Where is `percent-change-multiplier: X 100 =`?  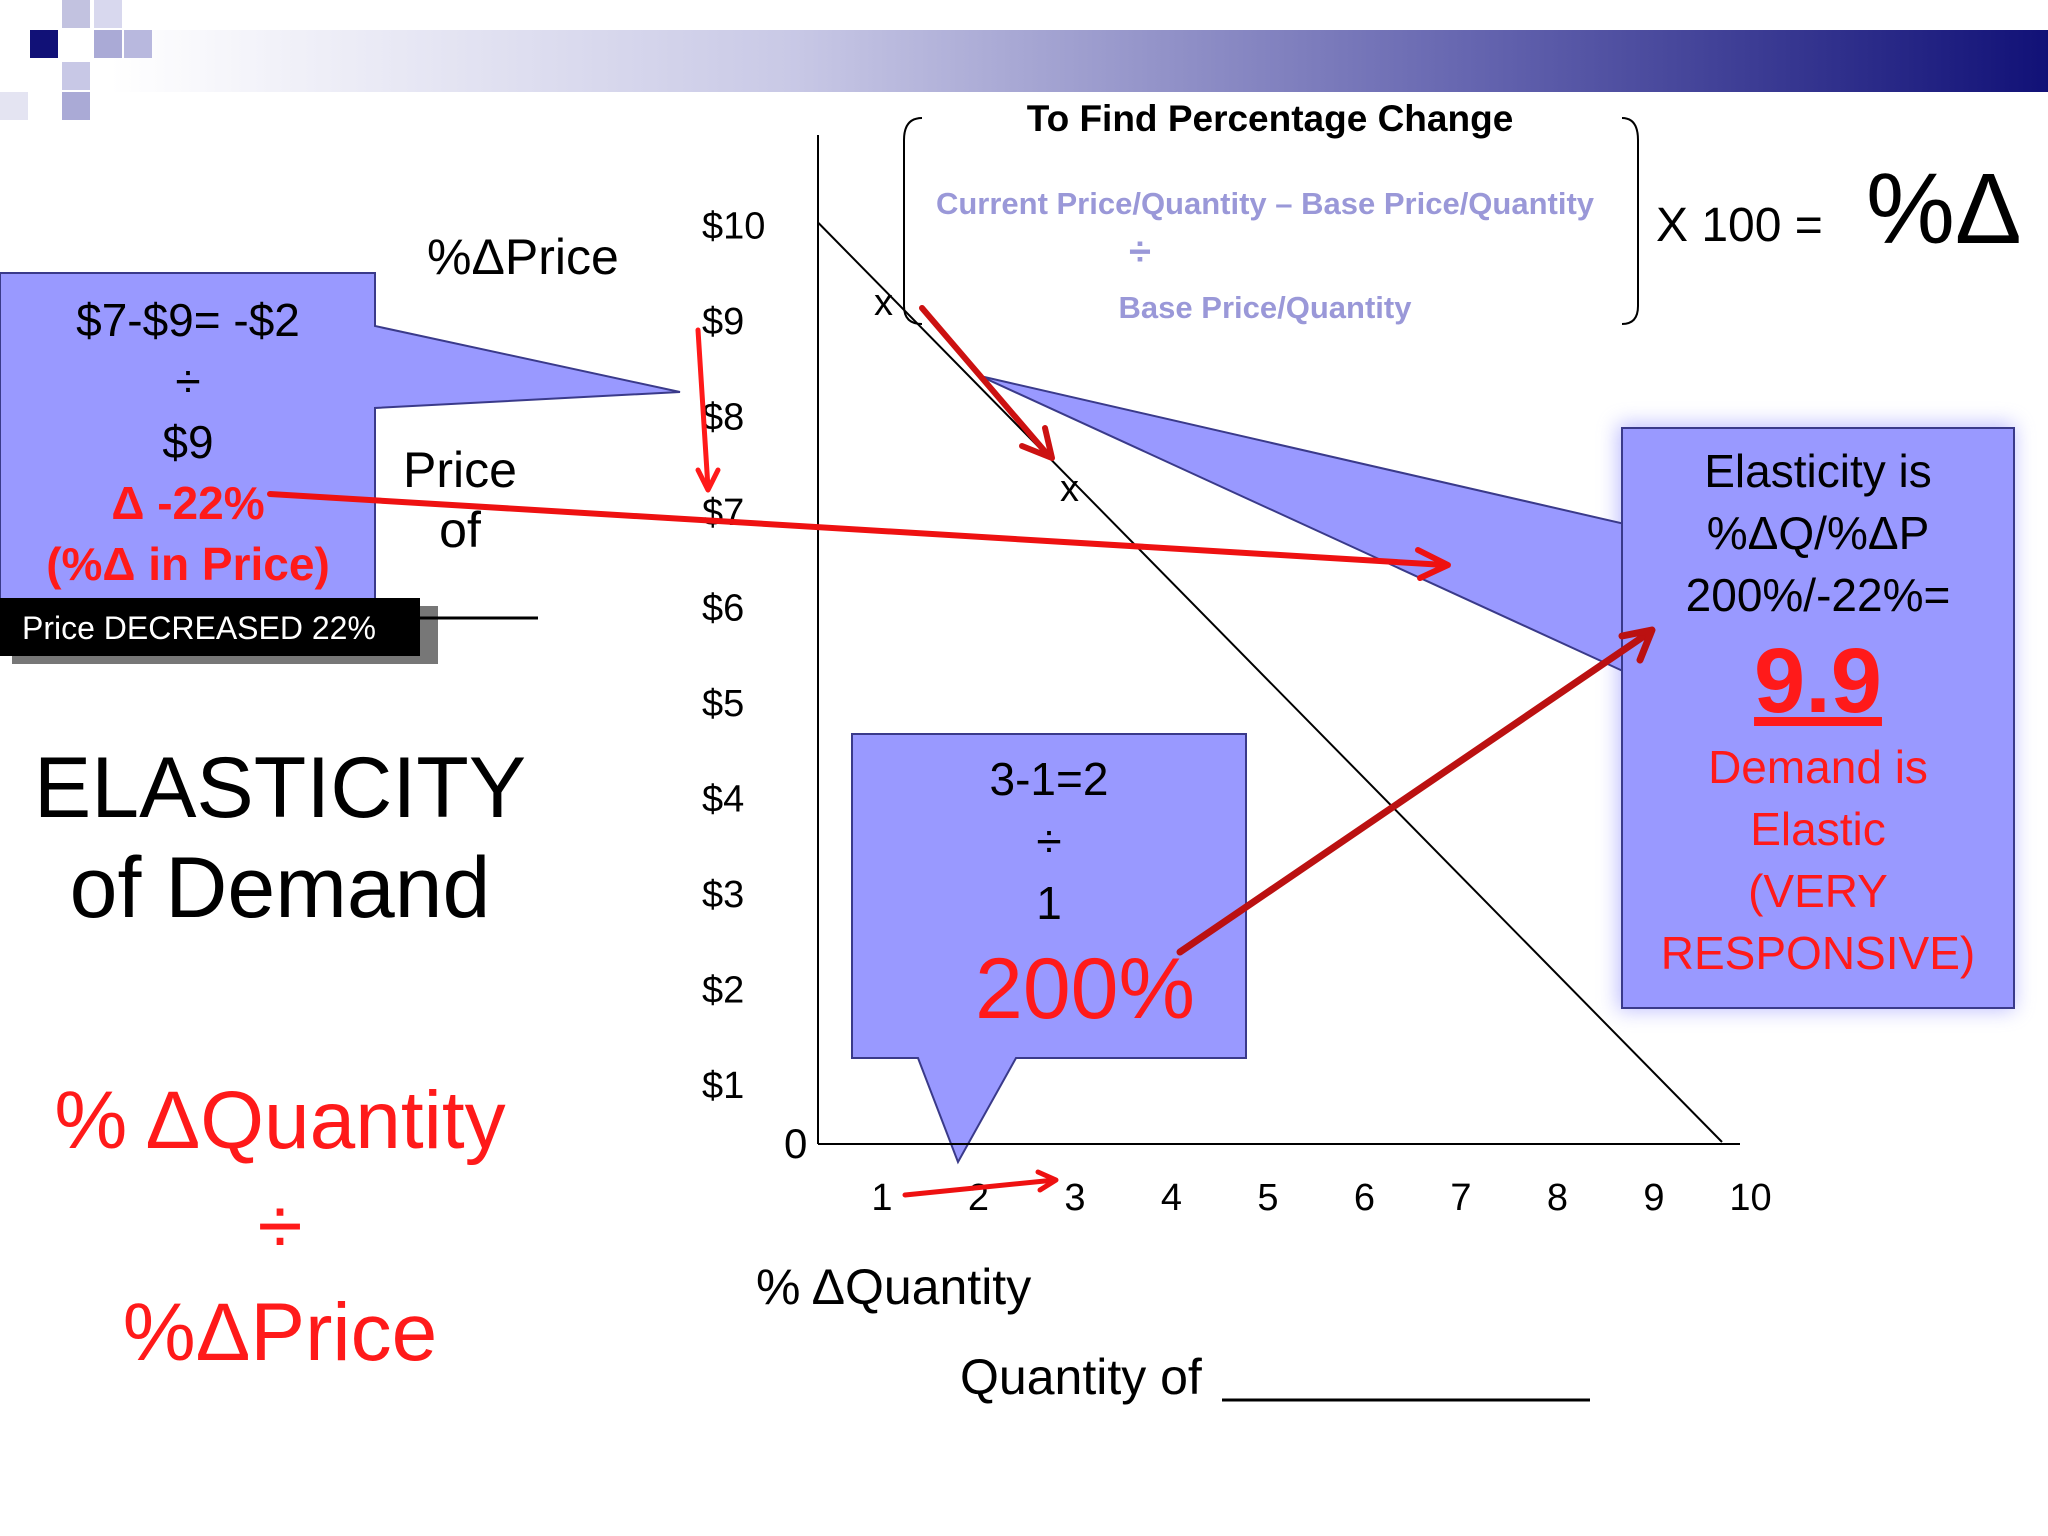 percent-change-multiplier: X 100 = is located at coordinates (1739, 225).